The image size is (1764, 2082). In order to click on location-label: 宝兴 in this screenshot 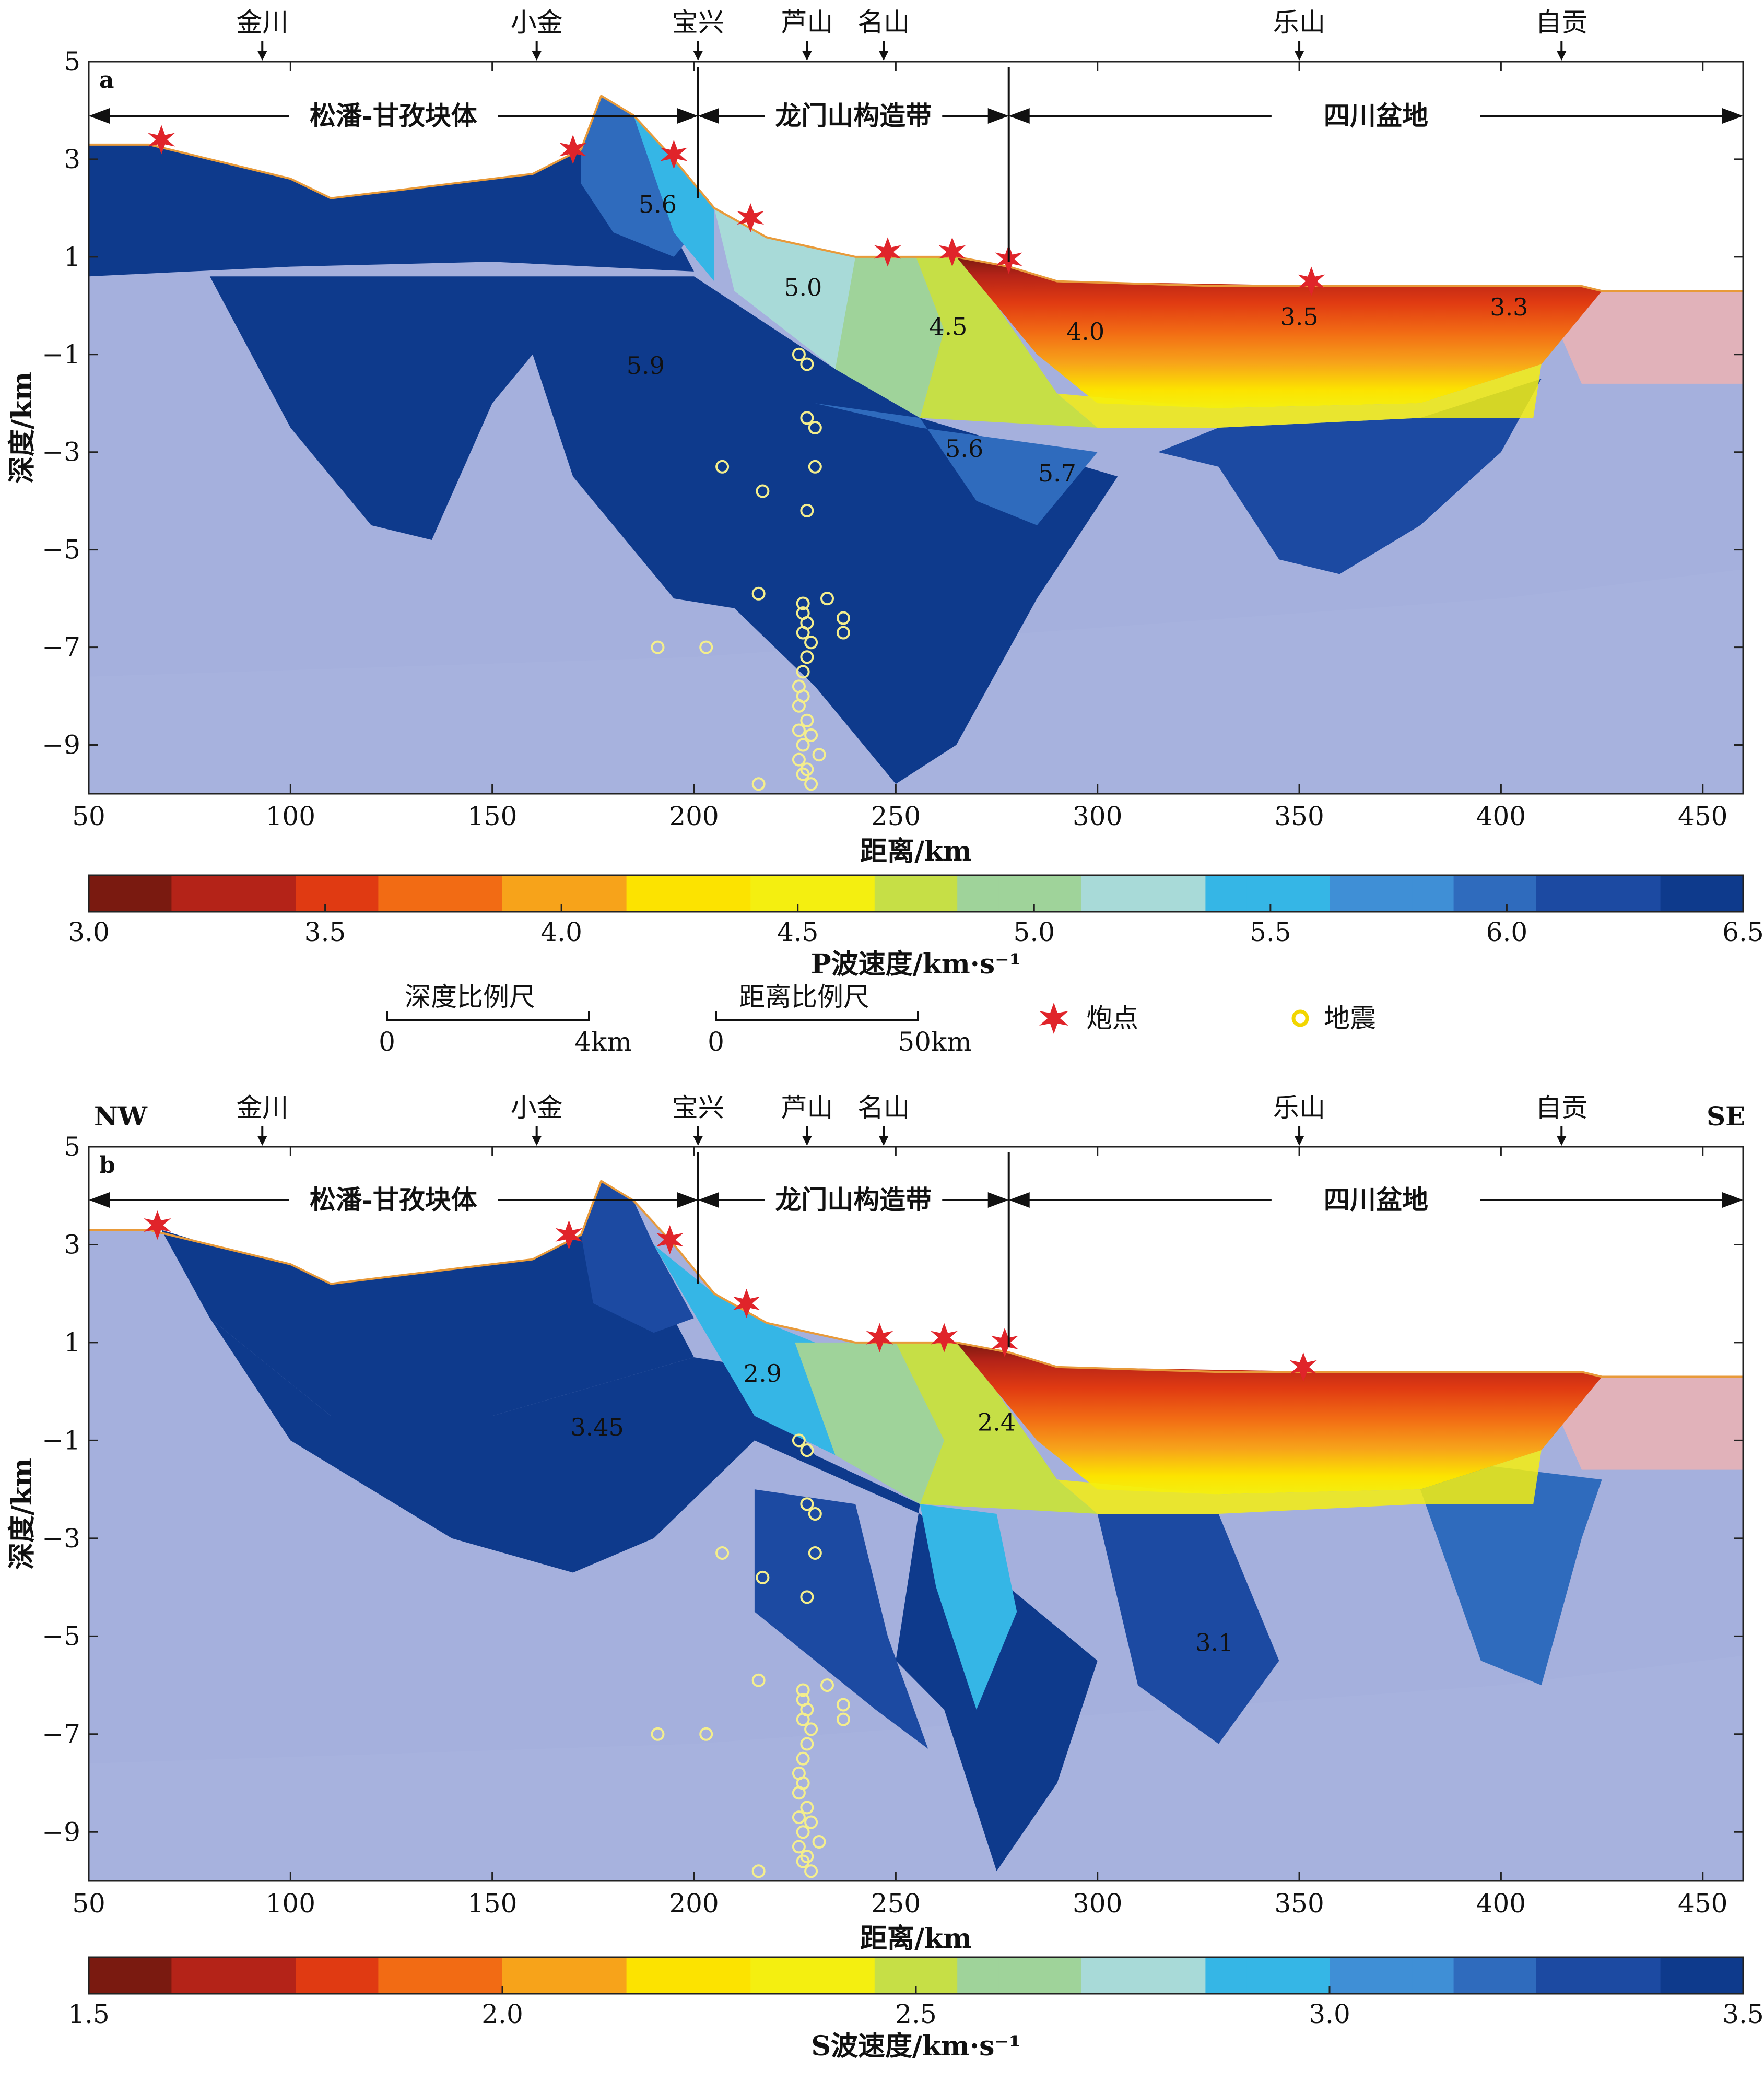, I will do `click(698, 1107)`.